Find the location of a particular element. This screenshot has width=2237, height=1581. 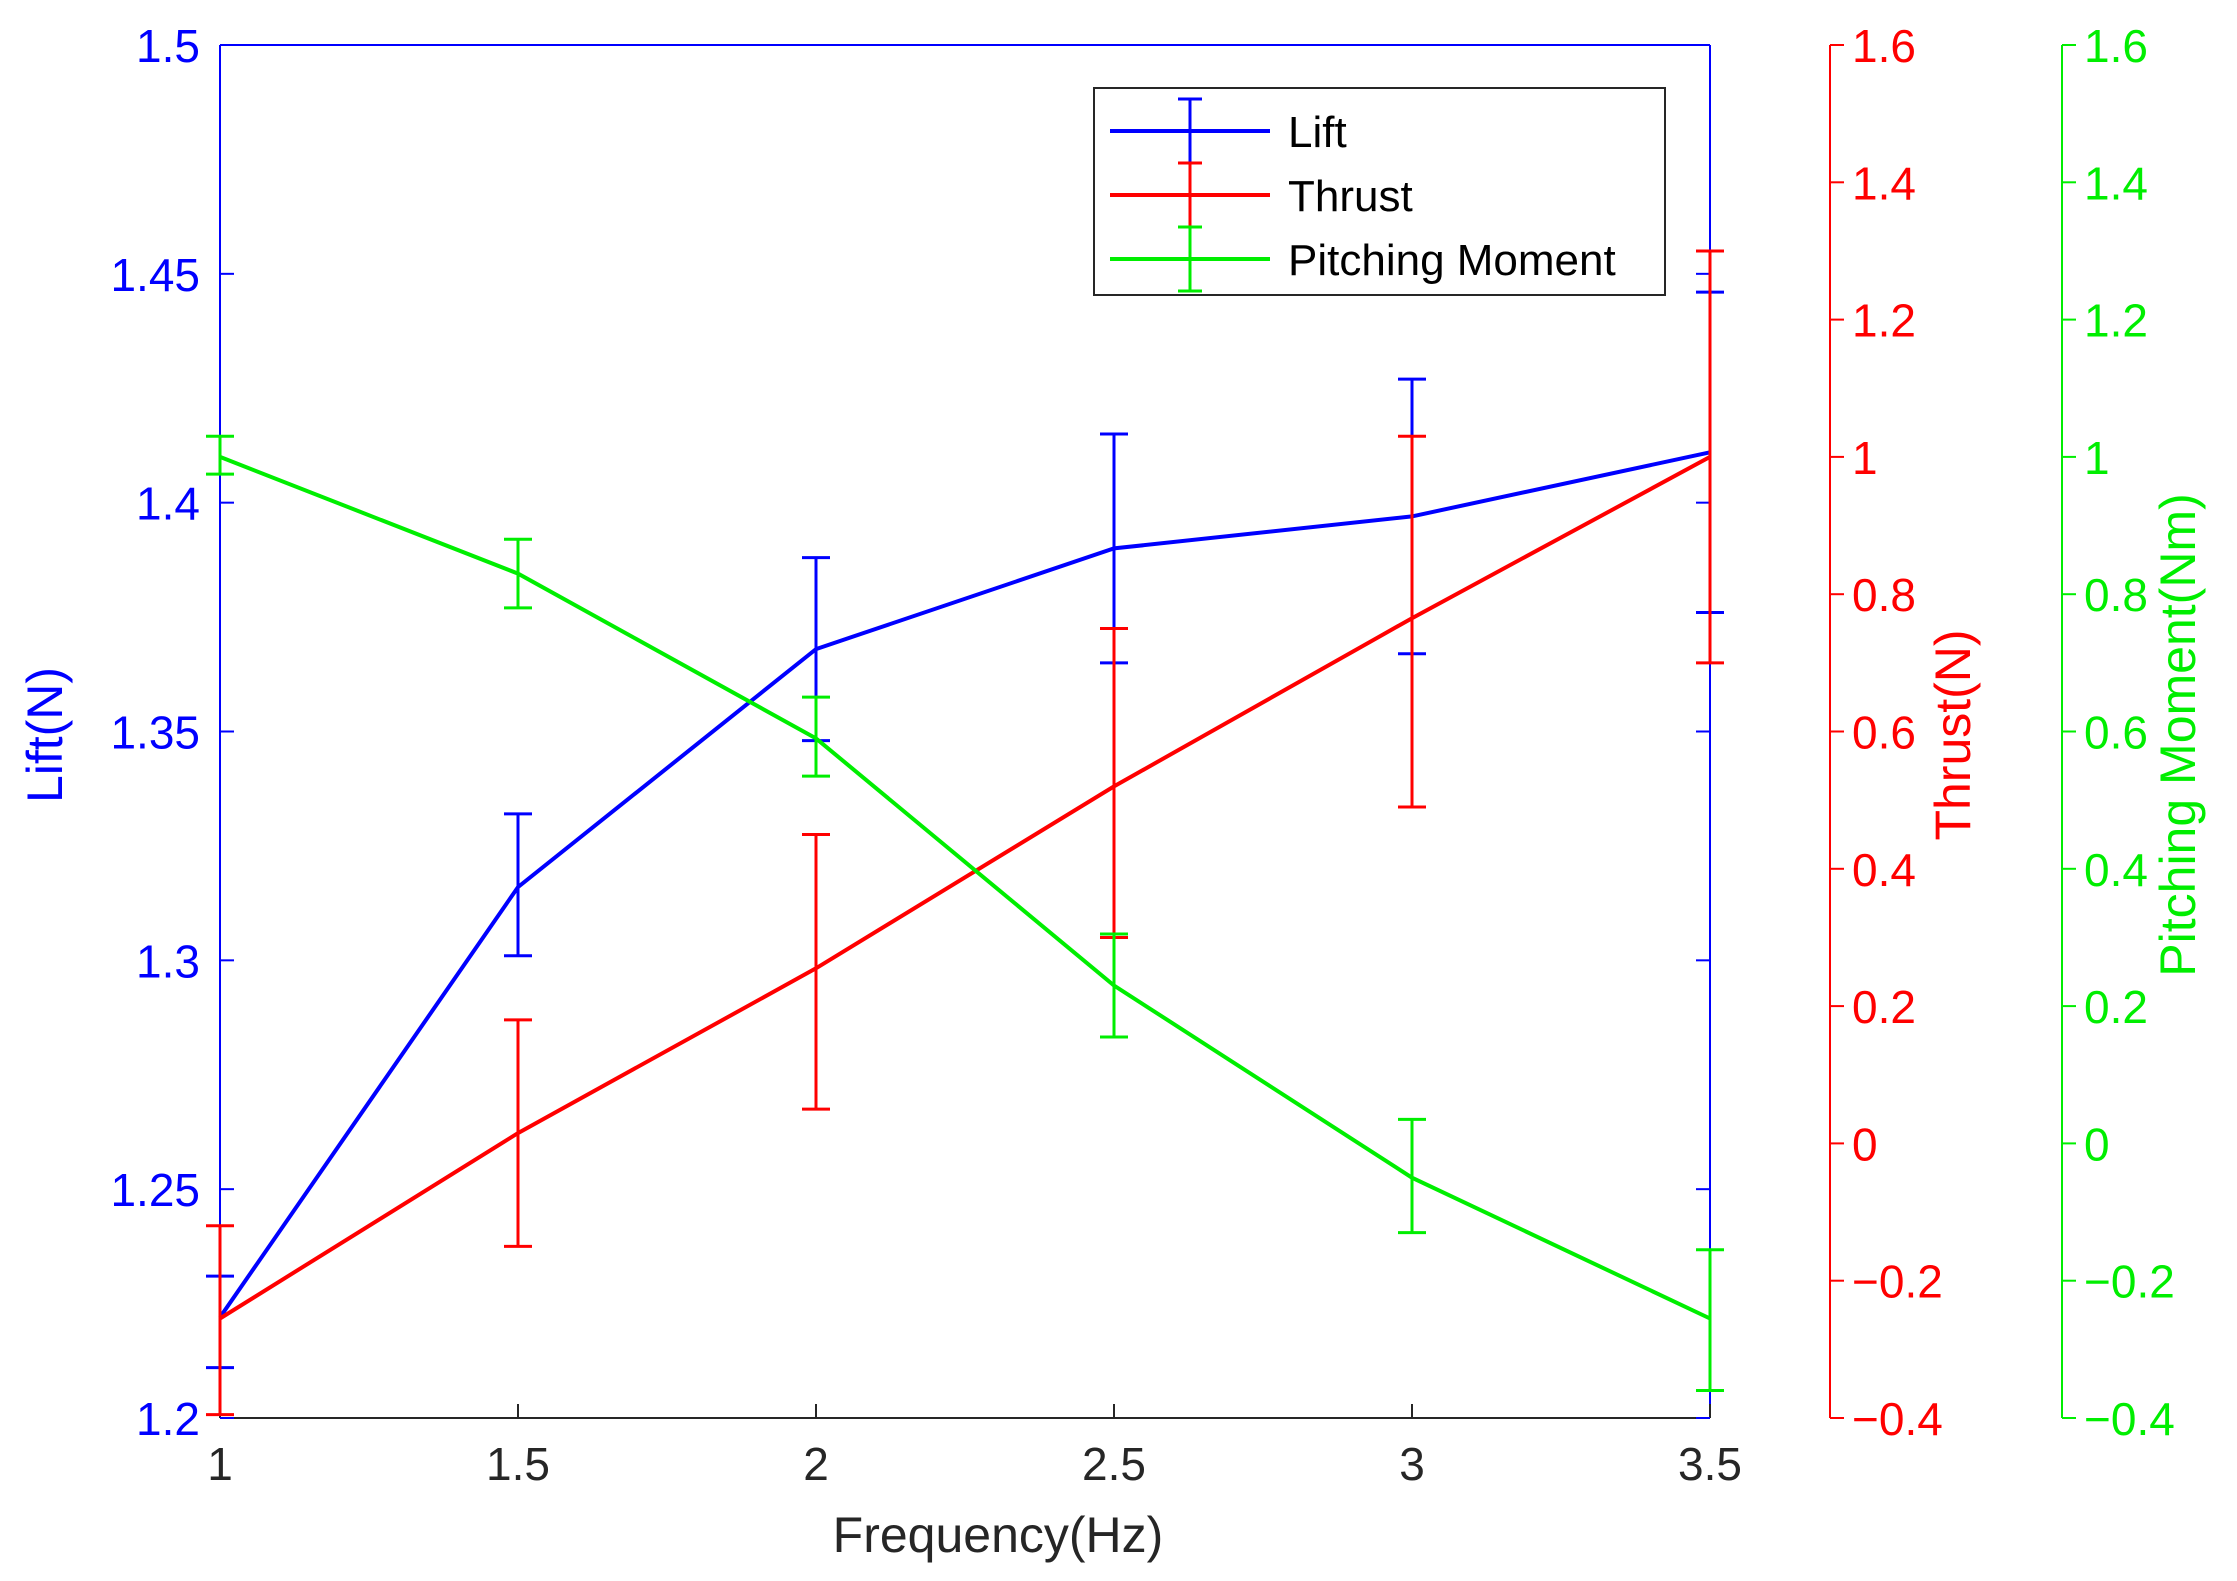

legend-label: Lift is located at coordinates (1317, 132).